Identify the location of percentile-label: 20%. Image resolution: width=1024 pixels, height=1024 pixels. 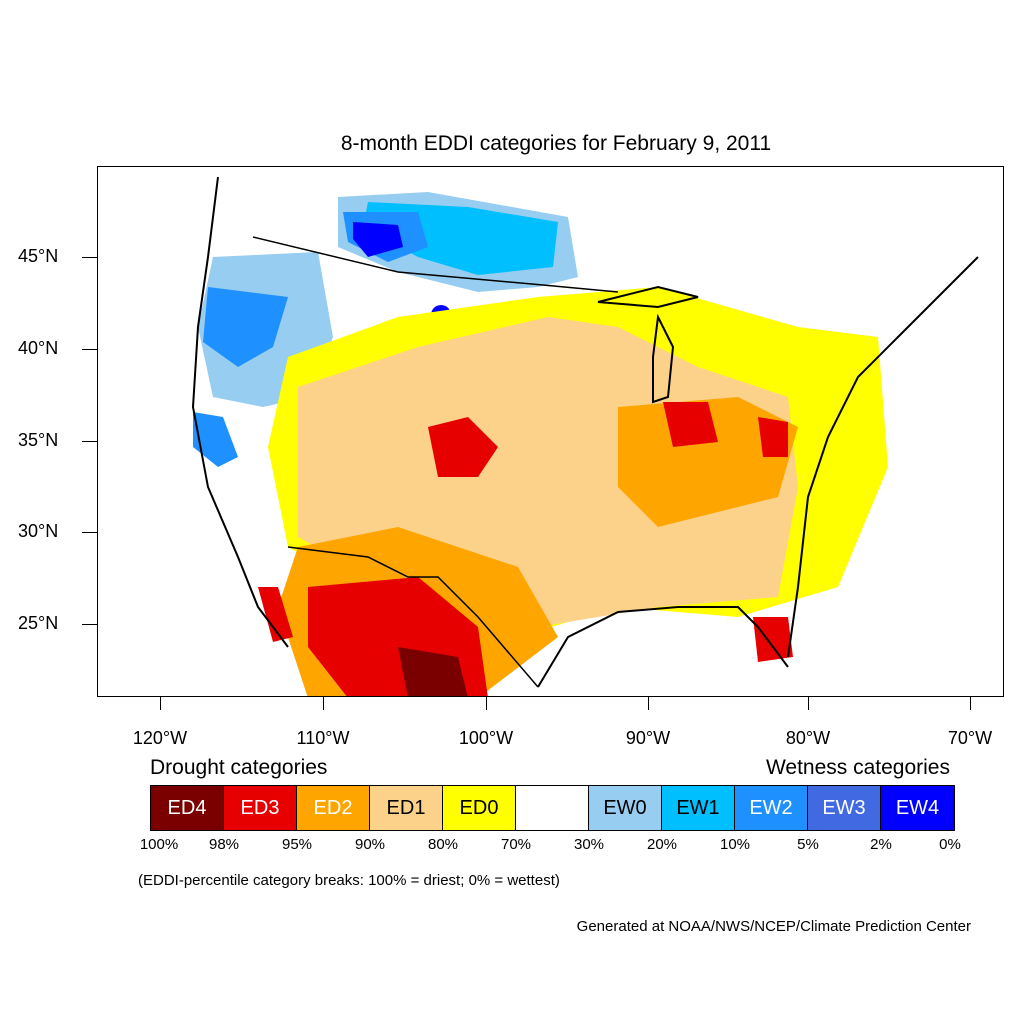
(662, 844).